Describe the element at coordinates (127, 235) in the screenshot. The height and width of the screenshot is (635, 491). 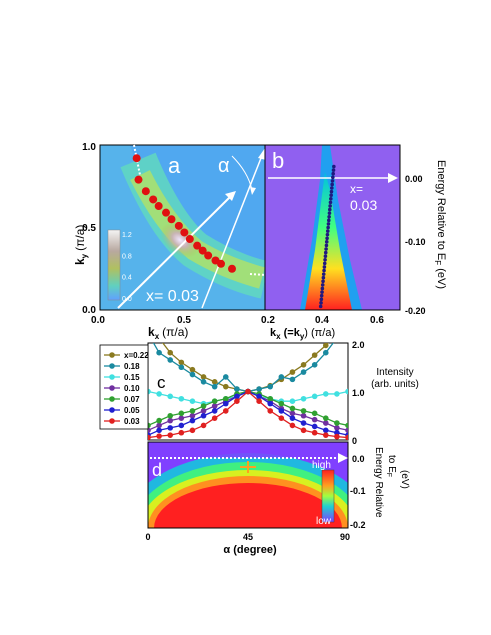
I see `panel-a-colorbar-tick: 1.2` at that location.